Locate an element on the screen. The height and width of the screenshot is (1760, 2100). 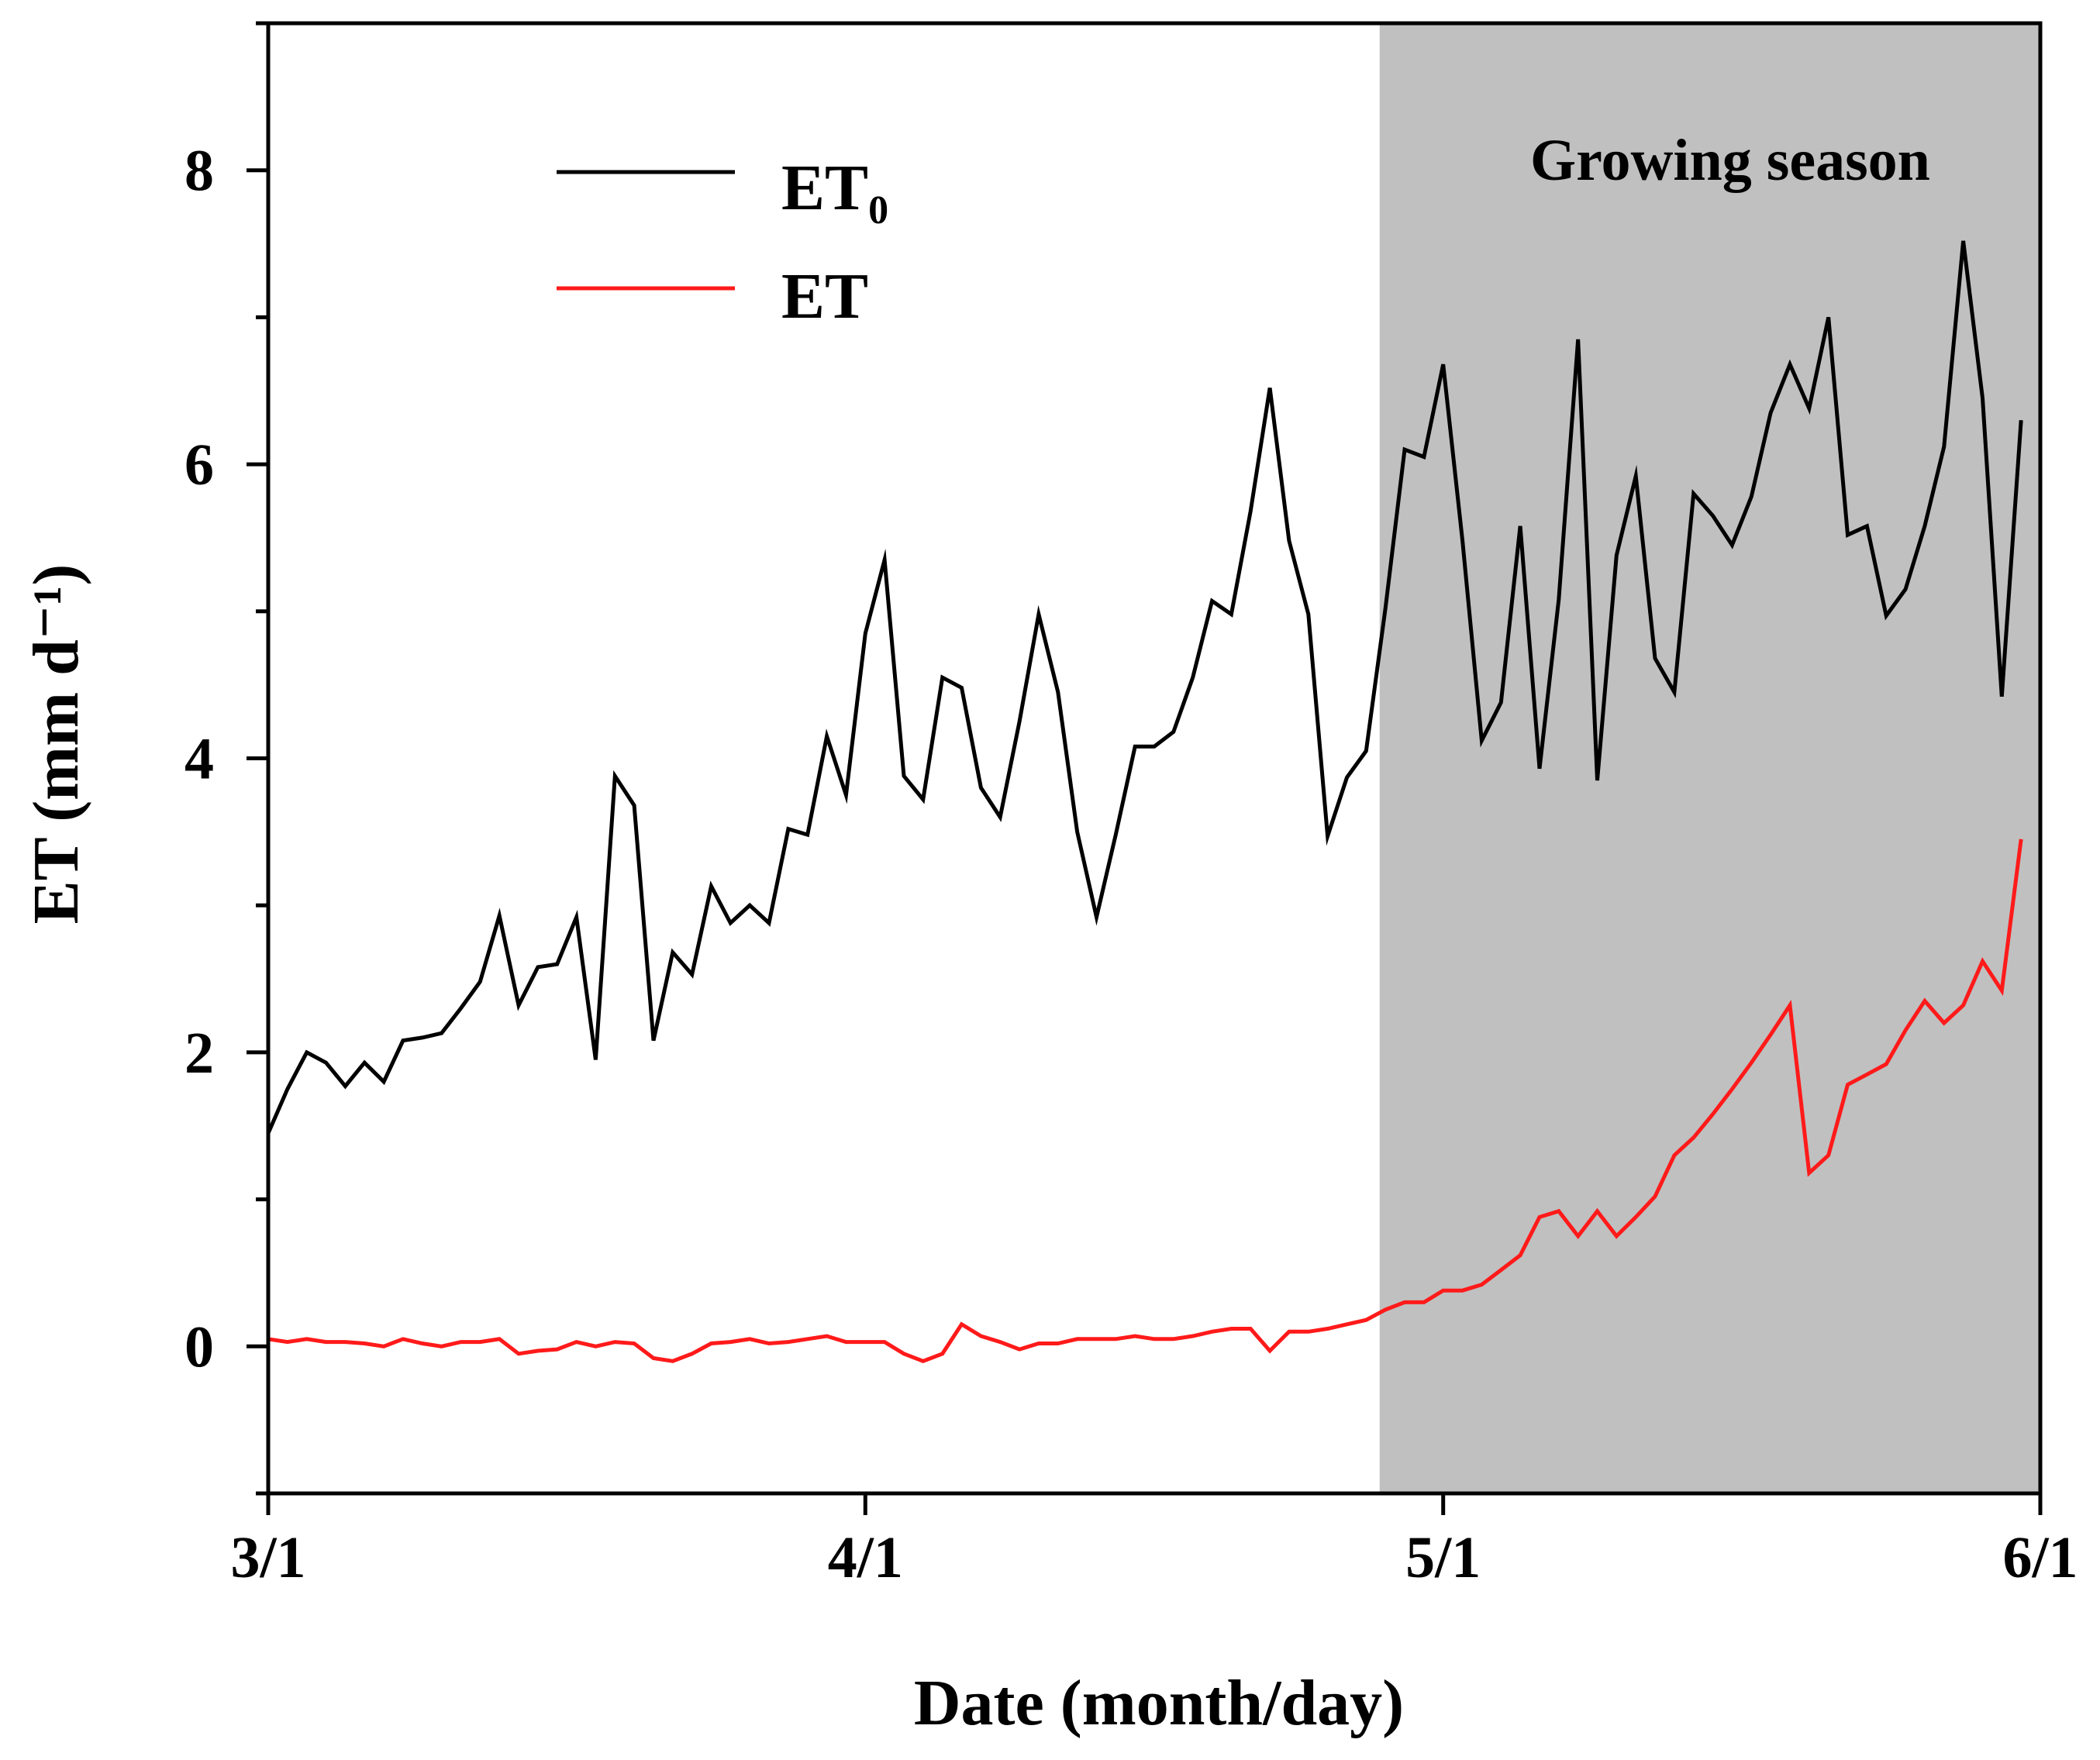
x-axis-title: Date (month/day) is located at coordinates (1159, 1703).